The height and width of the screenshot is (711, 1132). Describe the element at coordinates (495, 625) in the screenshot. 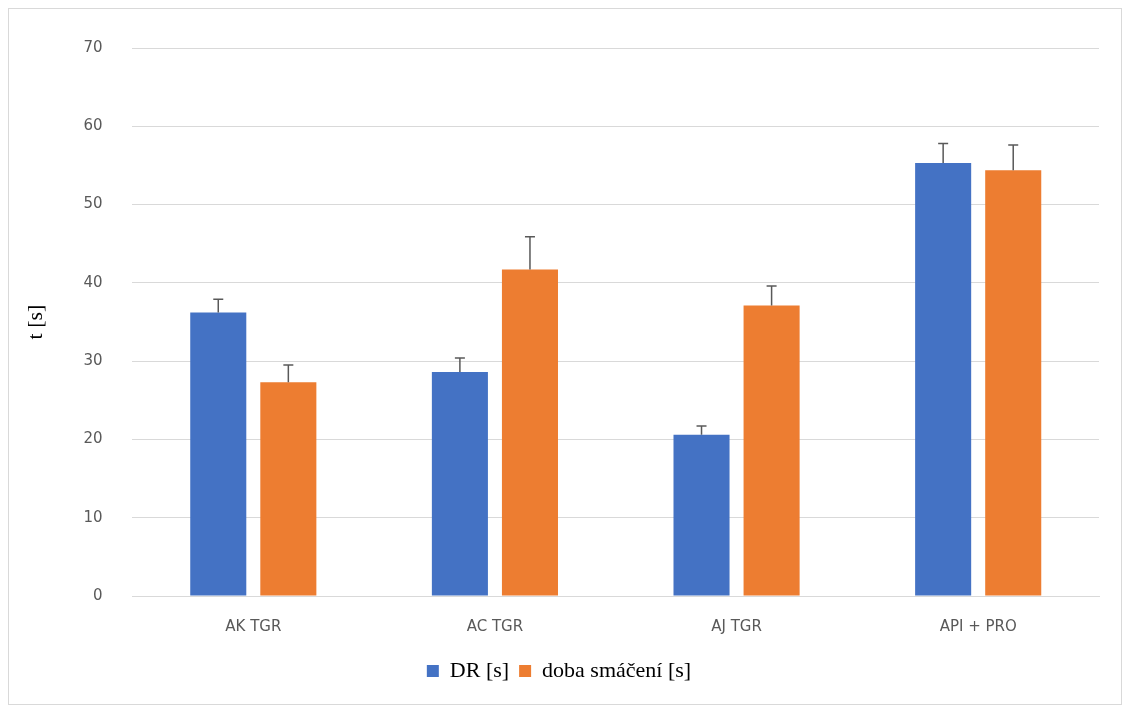

I see `x-tick-label: AC TGR` at that location.